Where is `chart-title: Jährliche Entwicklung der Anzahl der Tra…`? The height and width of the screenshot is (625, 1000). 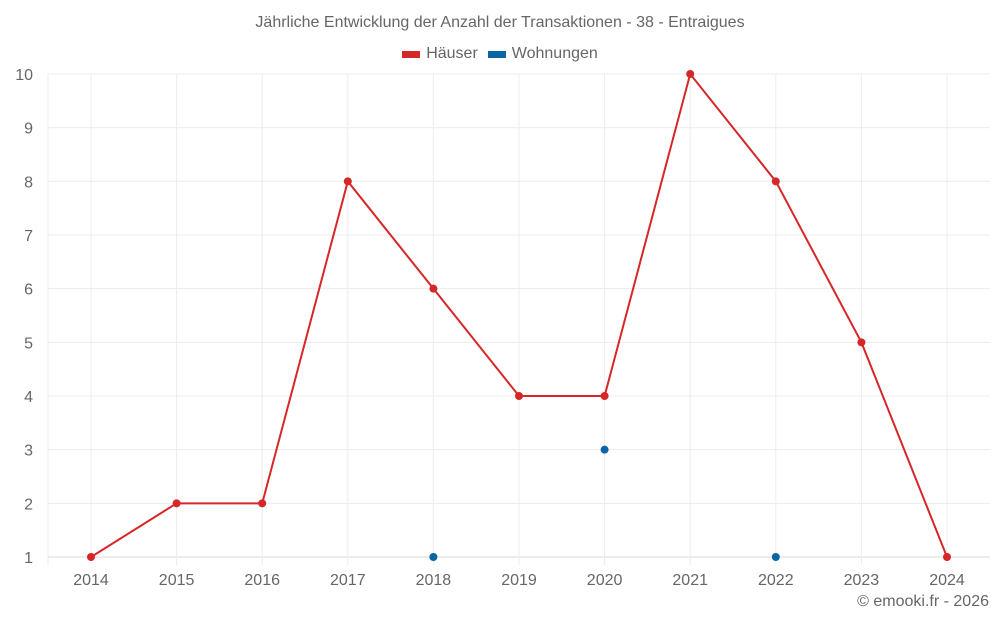 chart-title: Jährliche Entwicklung der Anzahl der Tra… is located at coordinates (500, 22).